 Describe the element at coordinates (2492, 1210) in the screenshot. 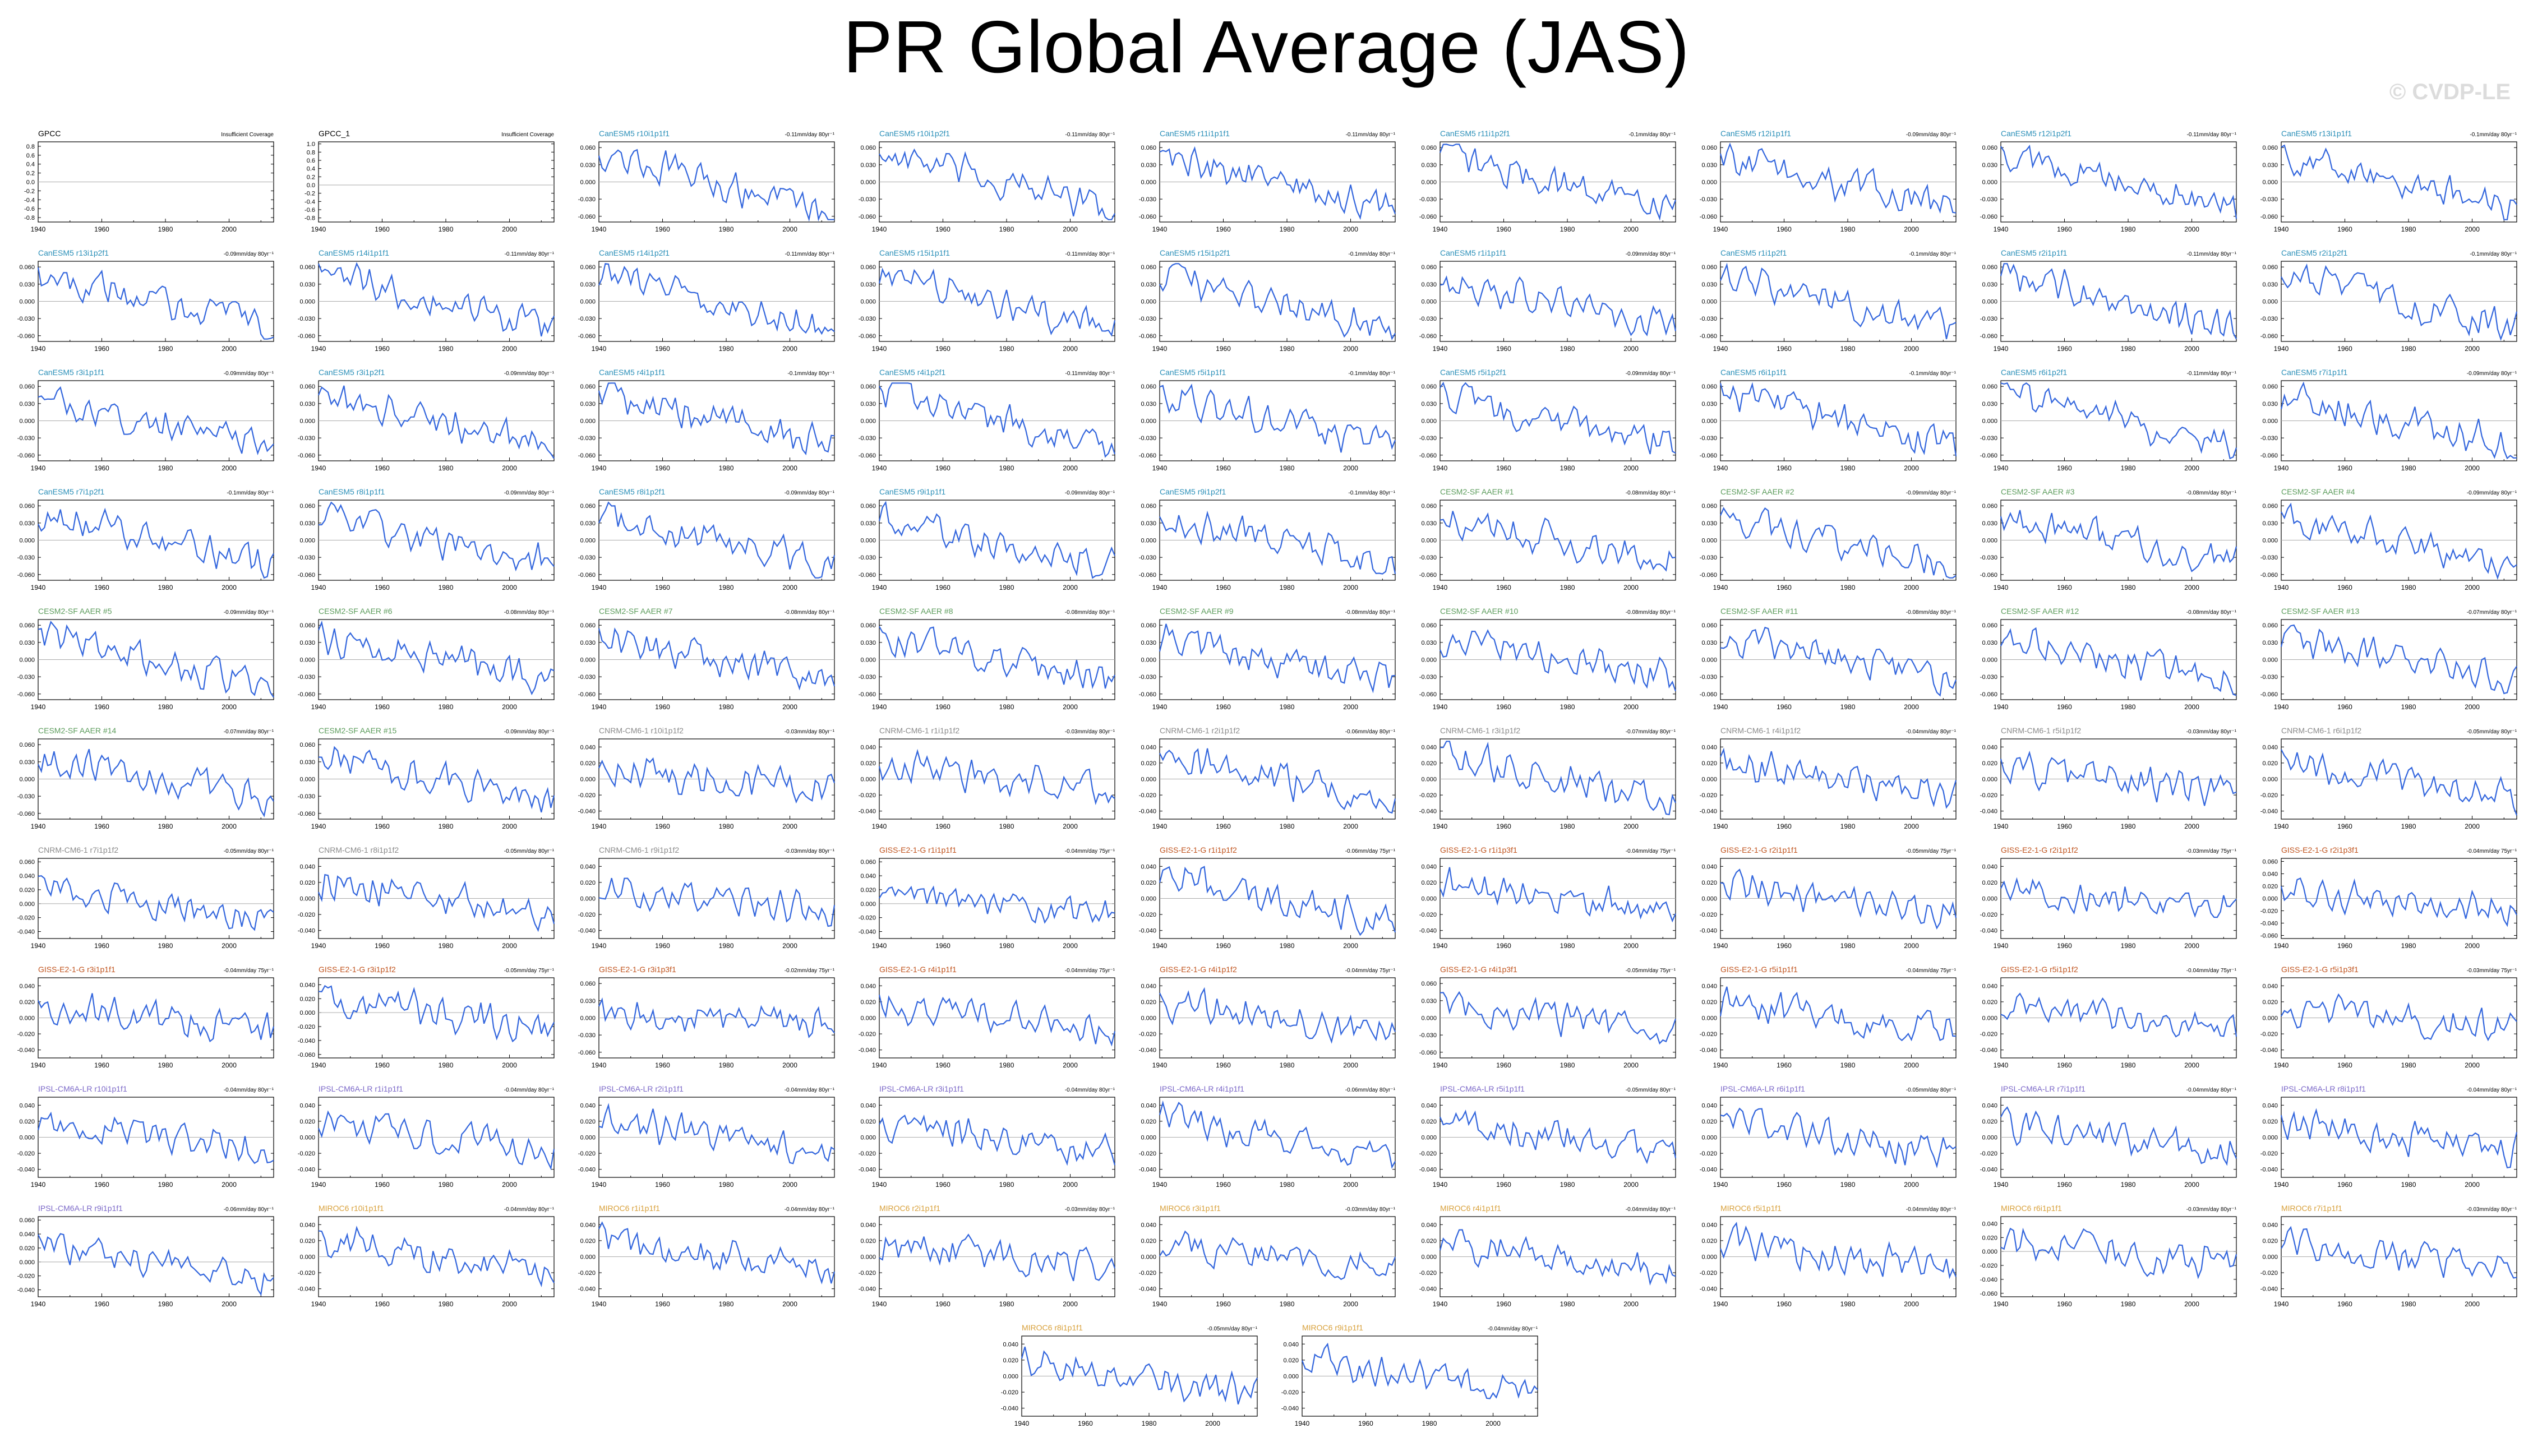

I see `panel-trend-label: -0.03mm/day 80yr⁻¹` at that location.